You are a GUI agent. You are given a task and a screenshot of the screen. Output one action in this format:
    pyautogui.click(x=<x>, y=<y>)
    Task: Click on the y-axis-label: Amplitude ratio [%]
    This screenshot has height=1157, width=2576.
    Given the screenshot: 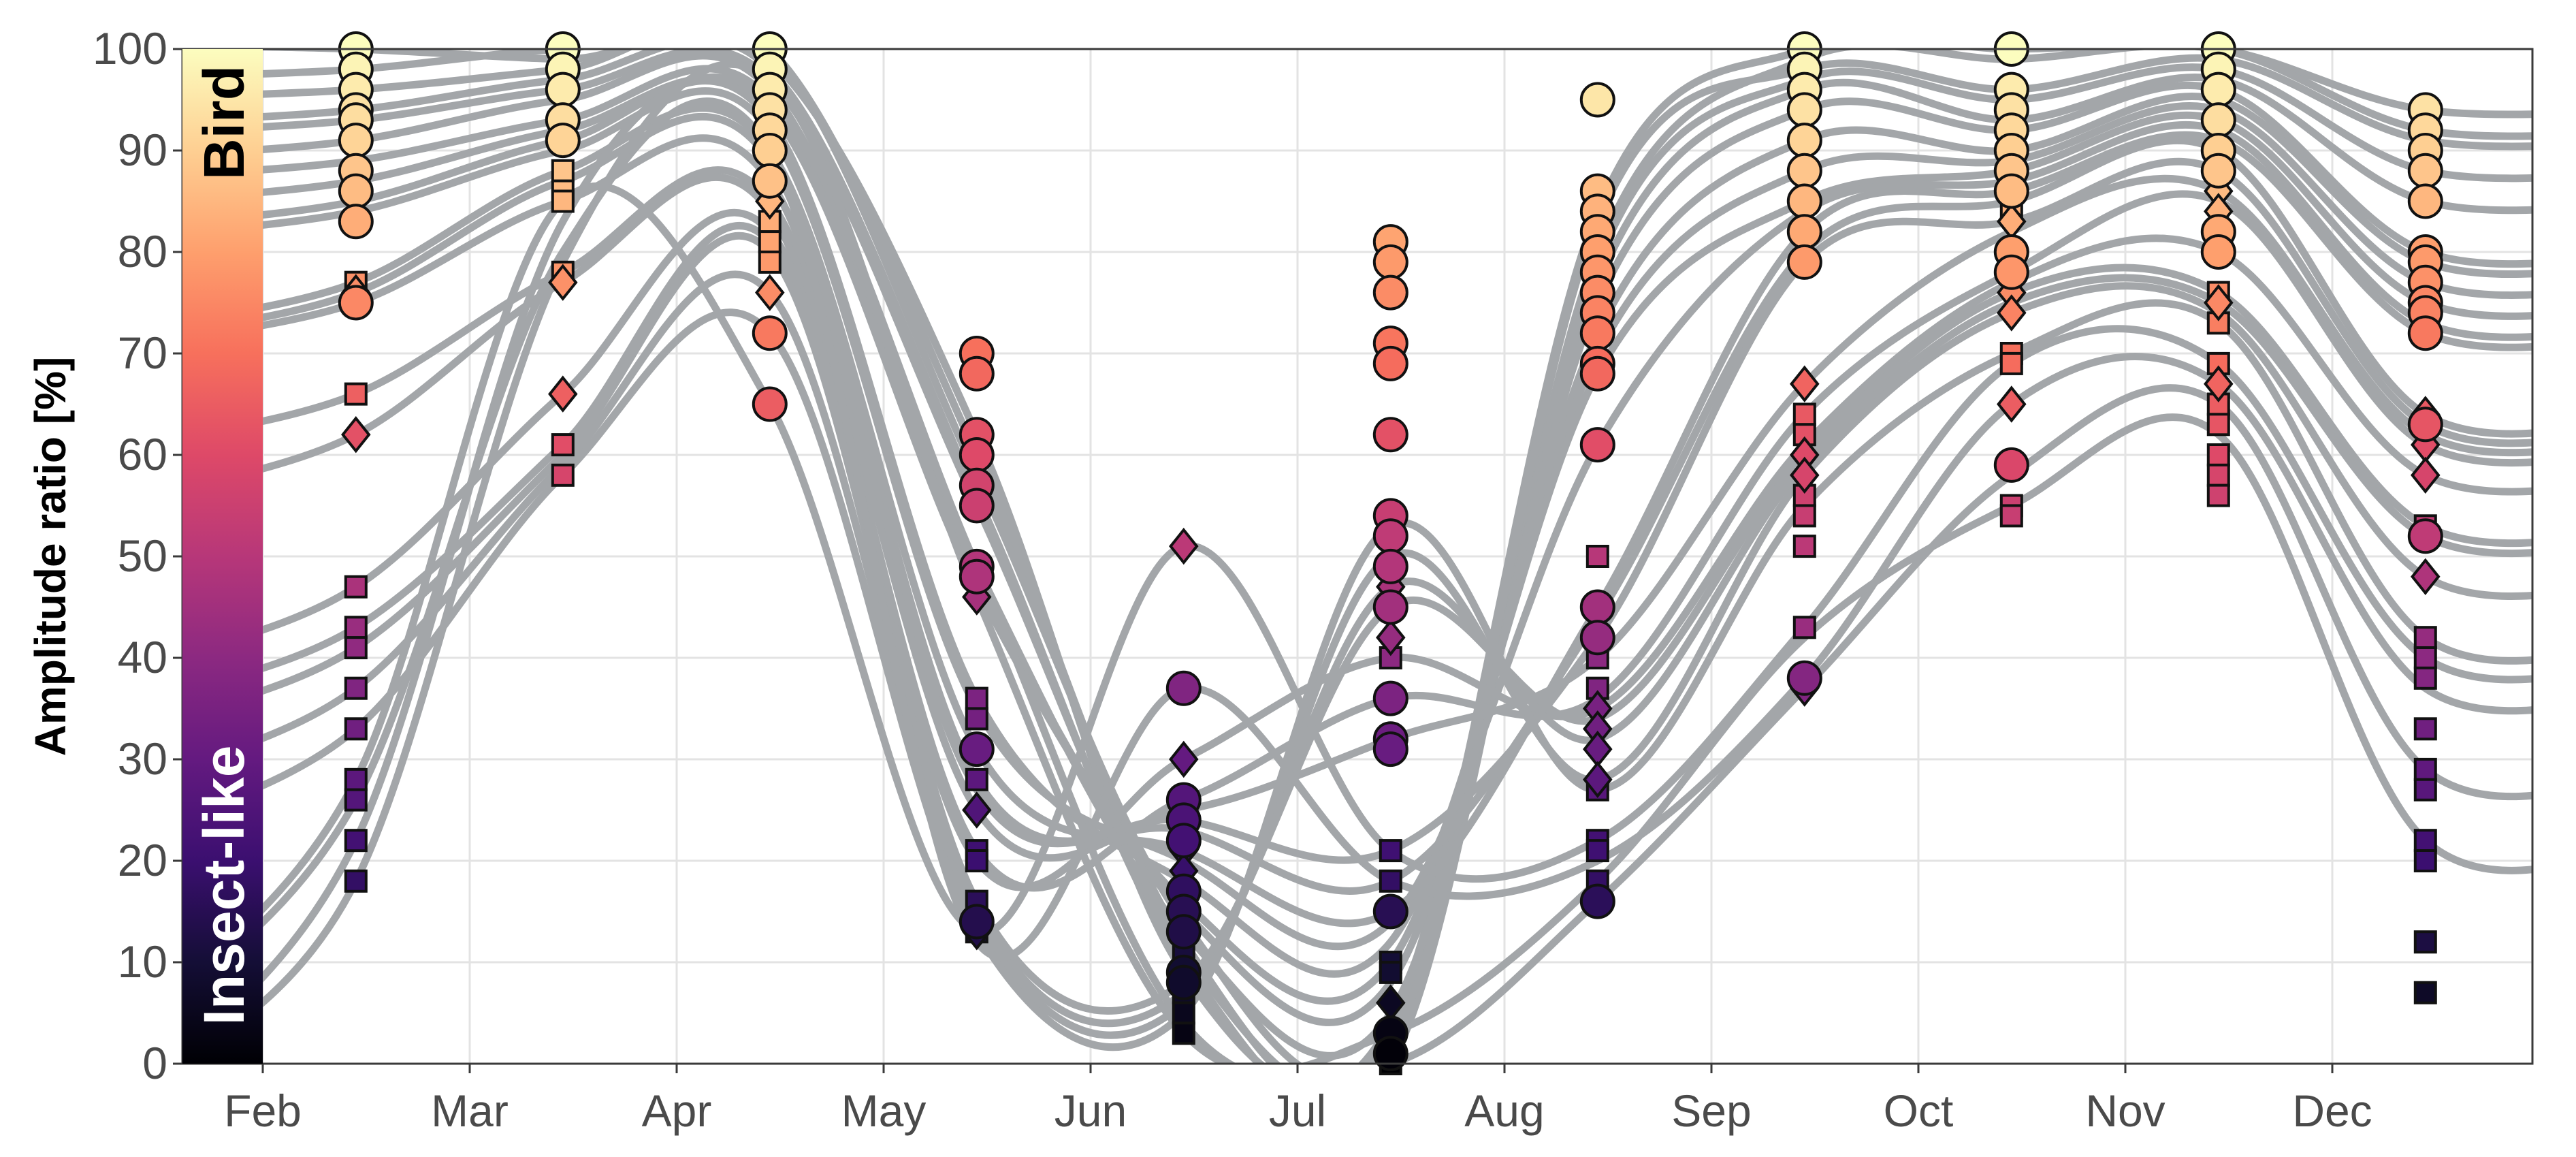 What is the action you would take?
    pyautogui.click(x=50, y=557)
    